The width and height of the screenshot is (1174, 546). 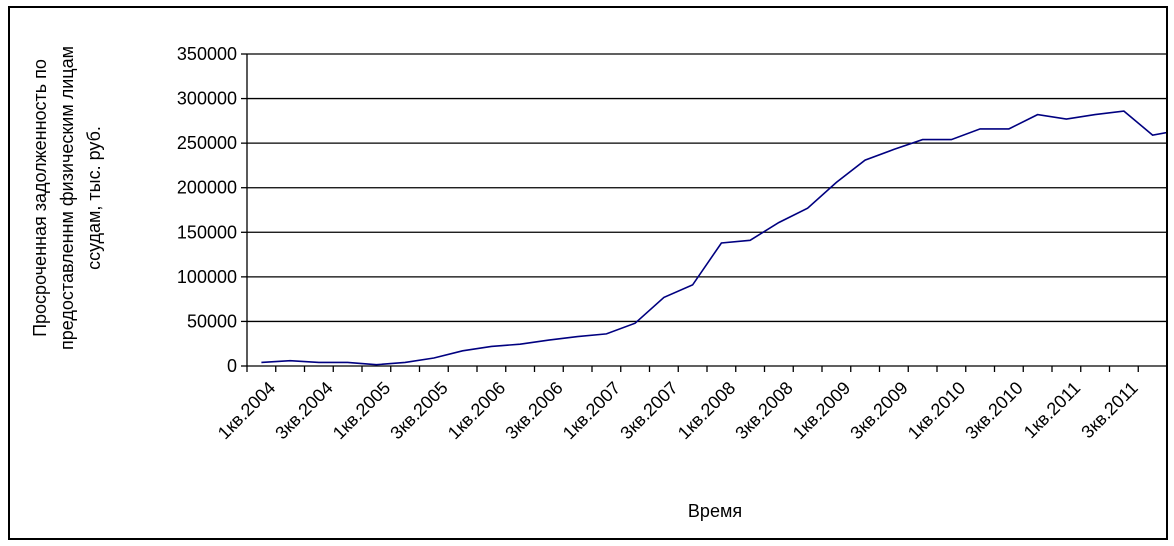 I want to click on y-tick-label: 350000, so click(x=207, y=54).